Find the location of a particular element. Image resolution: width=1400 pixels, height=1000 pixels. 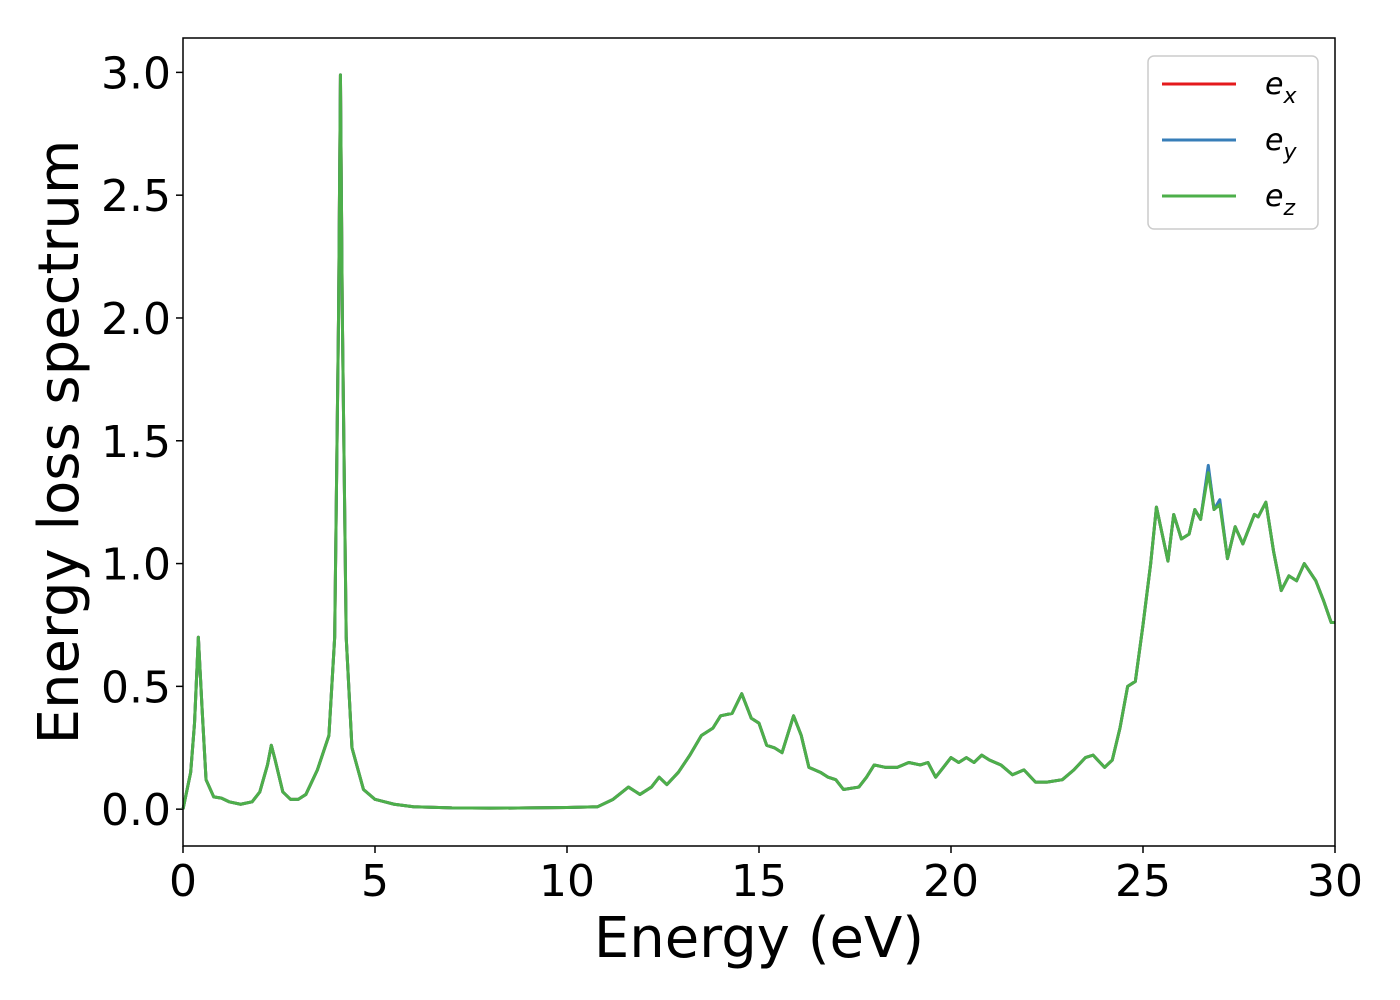

y-axis-label: Energy loss spectrum is located at coordinates (59, 442).